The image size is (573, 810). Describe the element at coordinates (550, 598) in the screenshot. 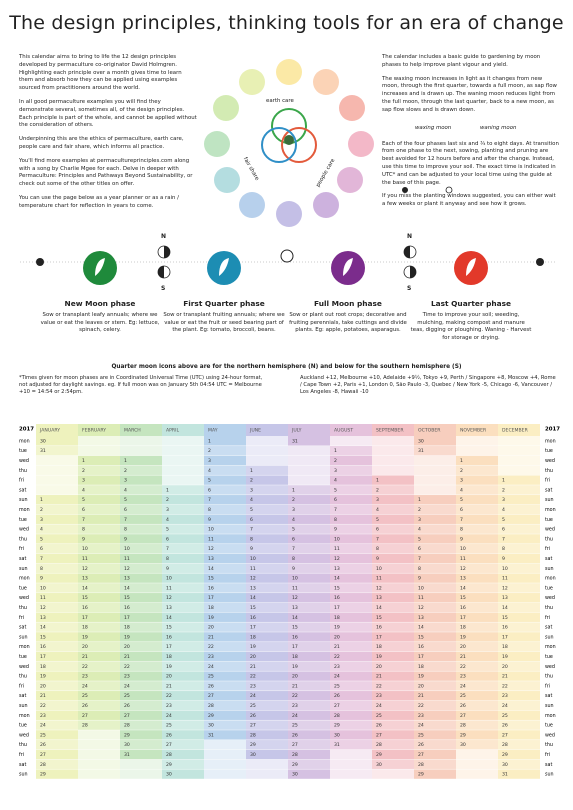

I see `weekday-label: wed` at that location.